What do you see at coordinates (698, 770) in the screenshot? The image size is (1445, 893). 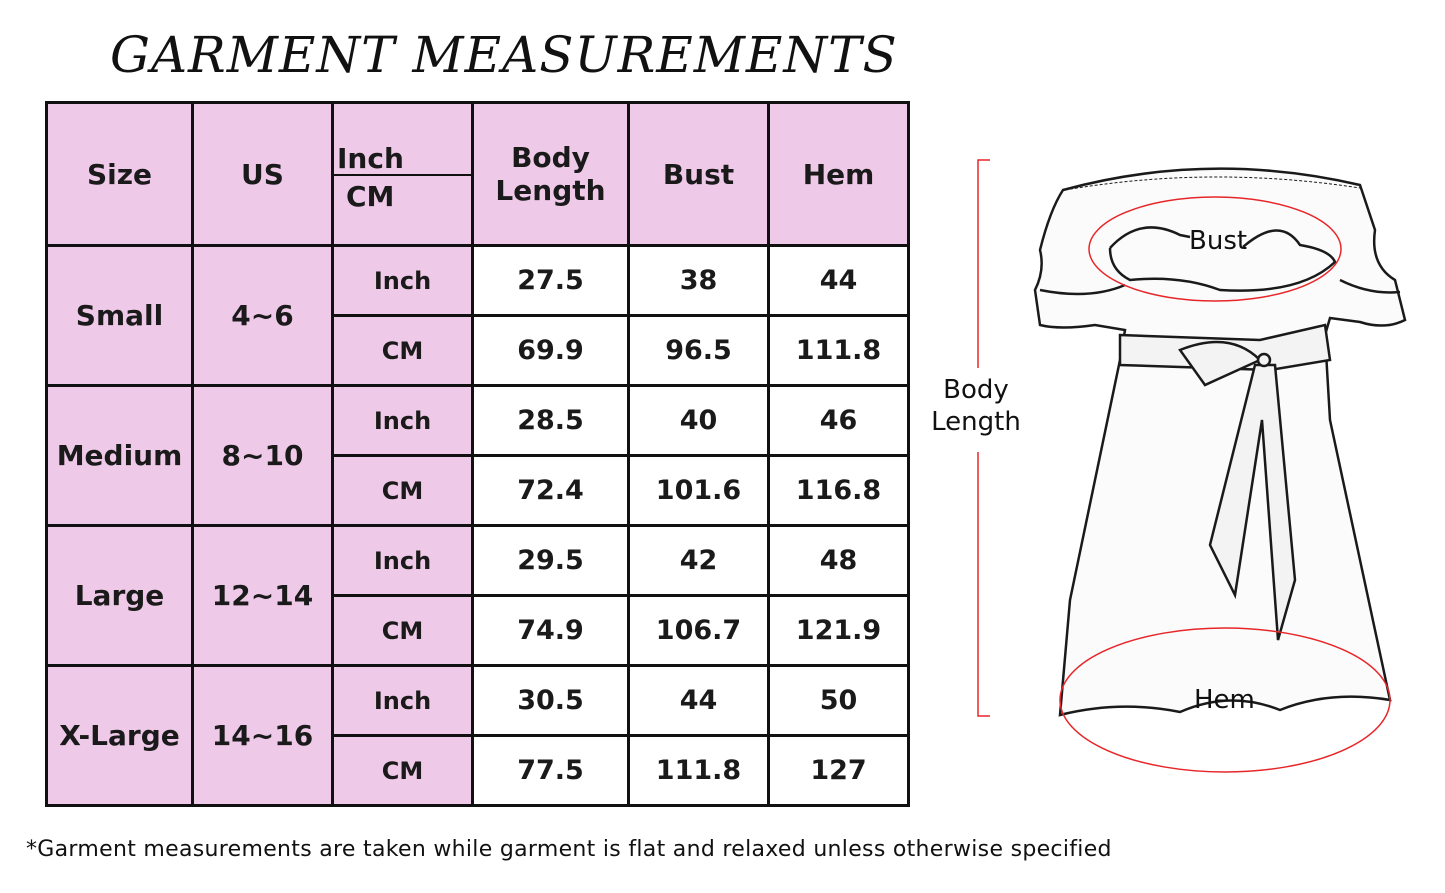 I see `bust-cell: 111.8` at bounding box center [698, 770].